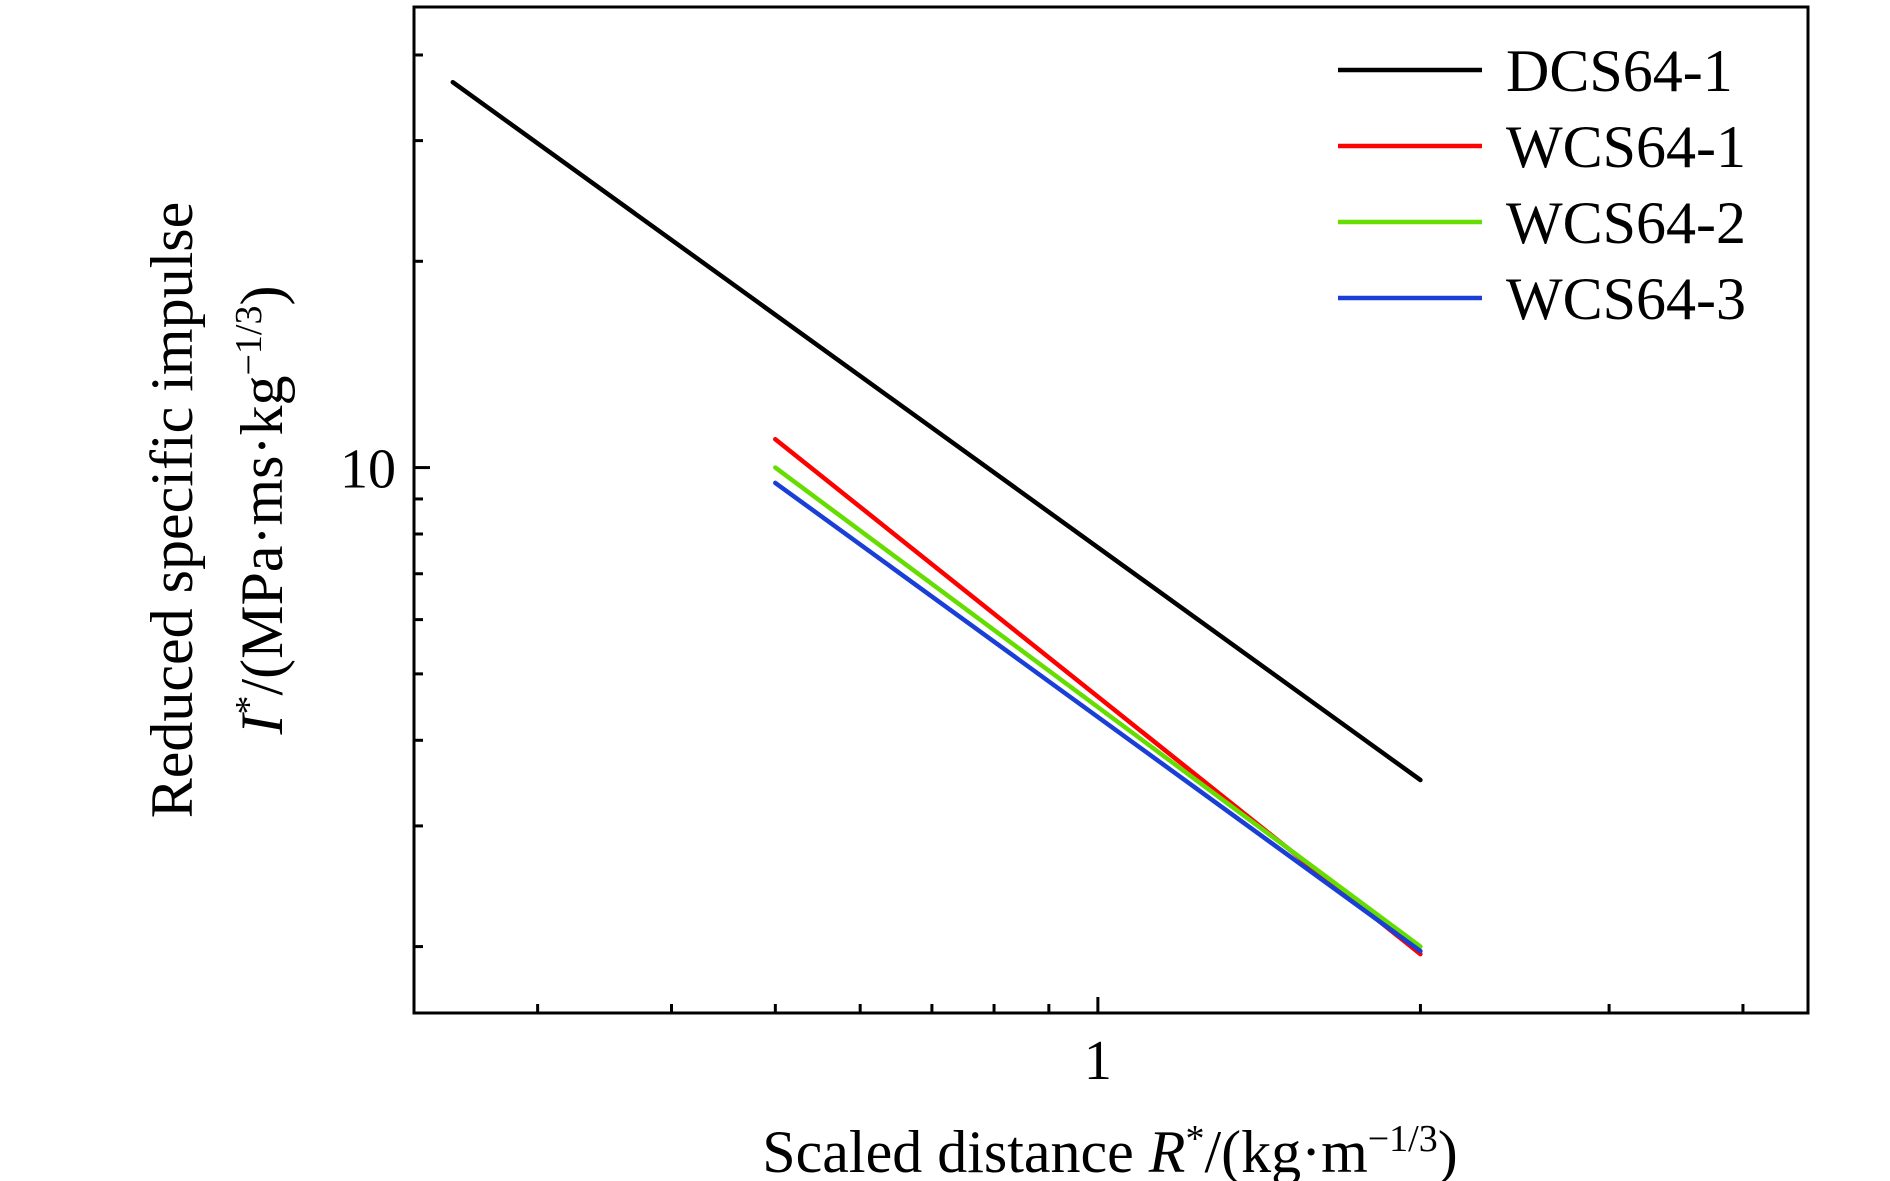  I want to click on x-axis-label: Scaled distance R*/(kg·m−1/3), so click(1109, 1149).